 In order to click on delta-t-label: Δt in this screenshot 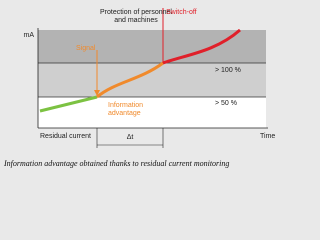, I will do `click(130, 137)`.